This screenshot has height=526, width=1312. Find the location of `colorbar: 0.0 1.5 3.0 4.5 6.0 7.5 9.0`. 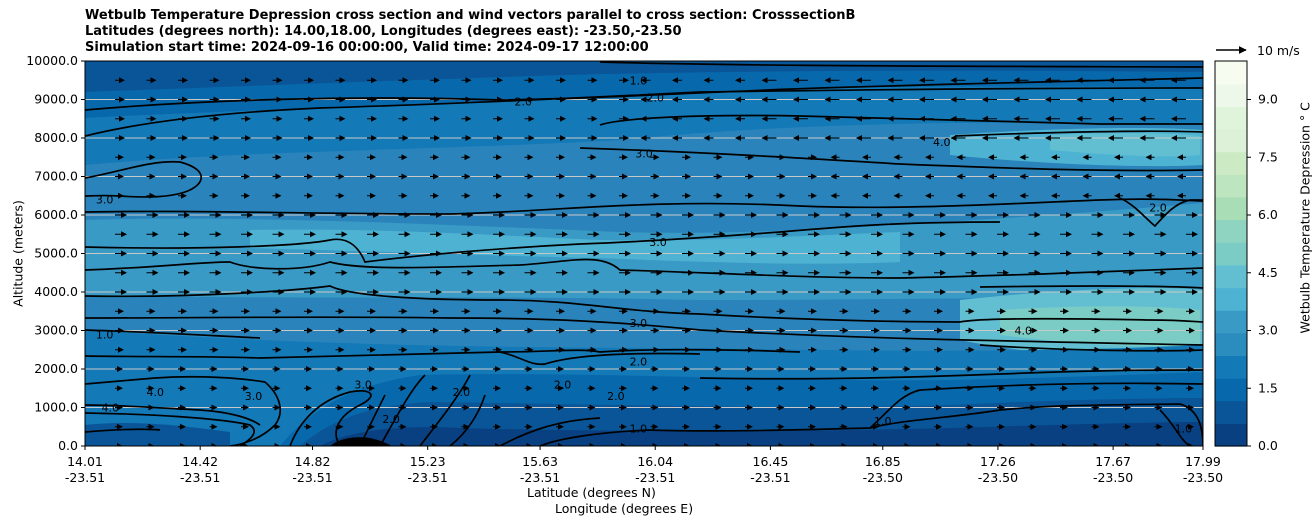

colorbar: 0.0 1.5 3.0 4.5 6.0 7.5 9.0 is located at coordinates (1246, 256).